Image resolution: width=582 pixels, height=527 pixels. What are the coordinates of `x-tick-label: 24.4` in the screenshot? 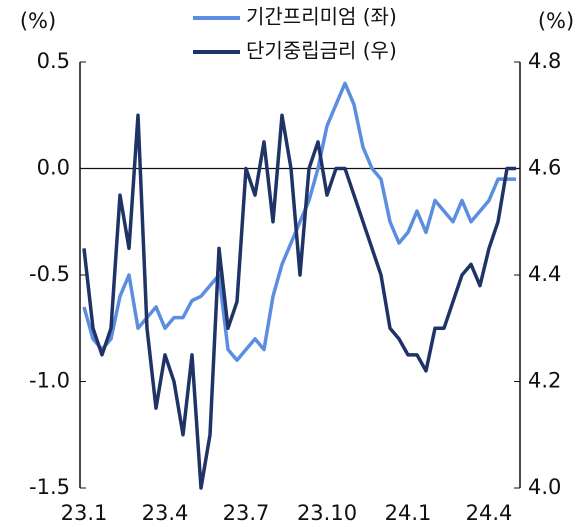 It's located at (489, 513).